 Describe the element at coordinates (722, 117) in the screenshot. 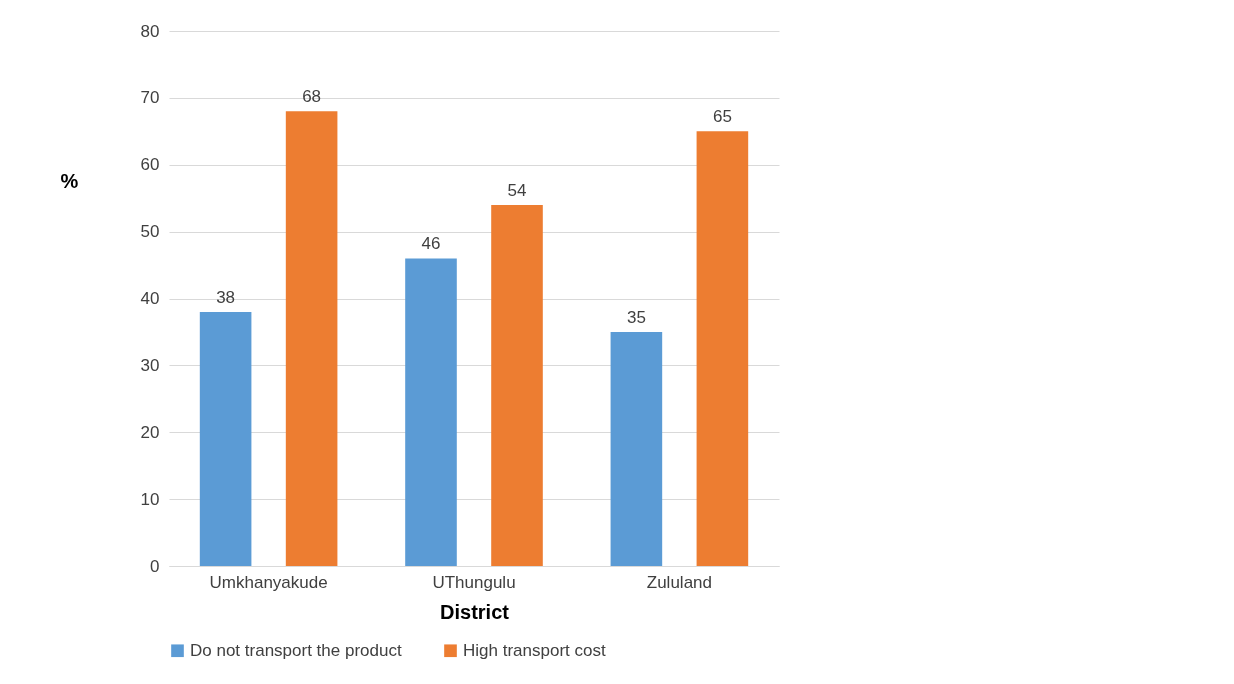

I see `data-label: 65` at that location.